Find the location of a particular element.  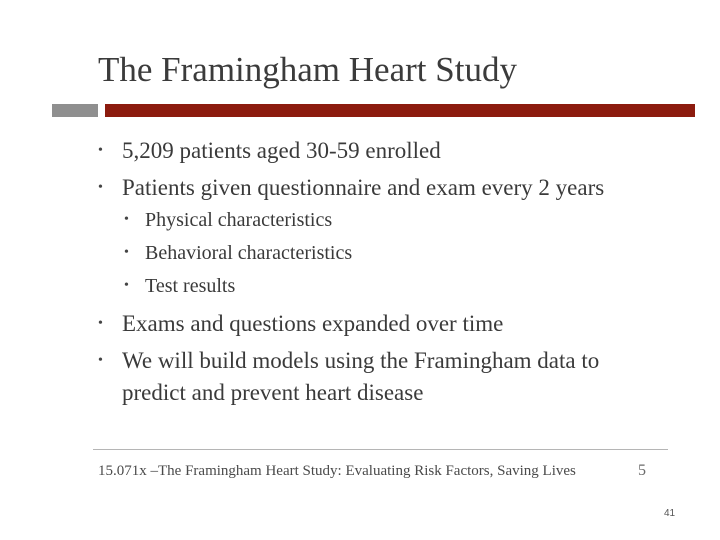

bullet-item: • 5,209 patients aged 30-59 enrolled is located at coordinates (269, 150).